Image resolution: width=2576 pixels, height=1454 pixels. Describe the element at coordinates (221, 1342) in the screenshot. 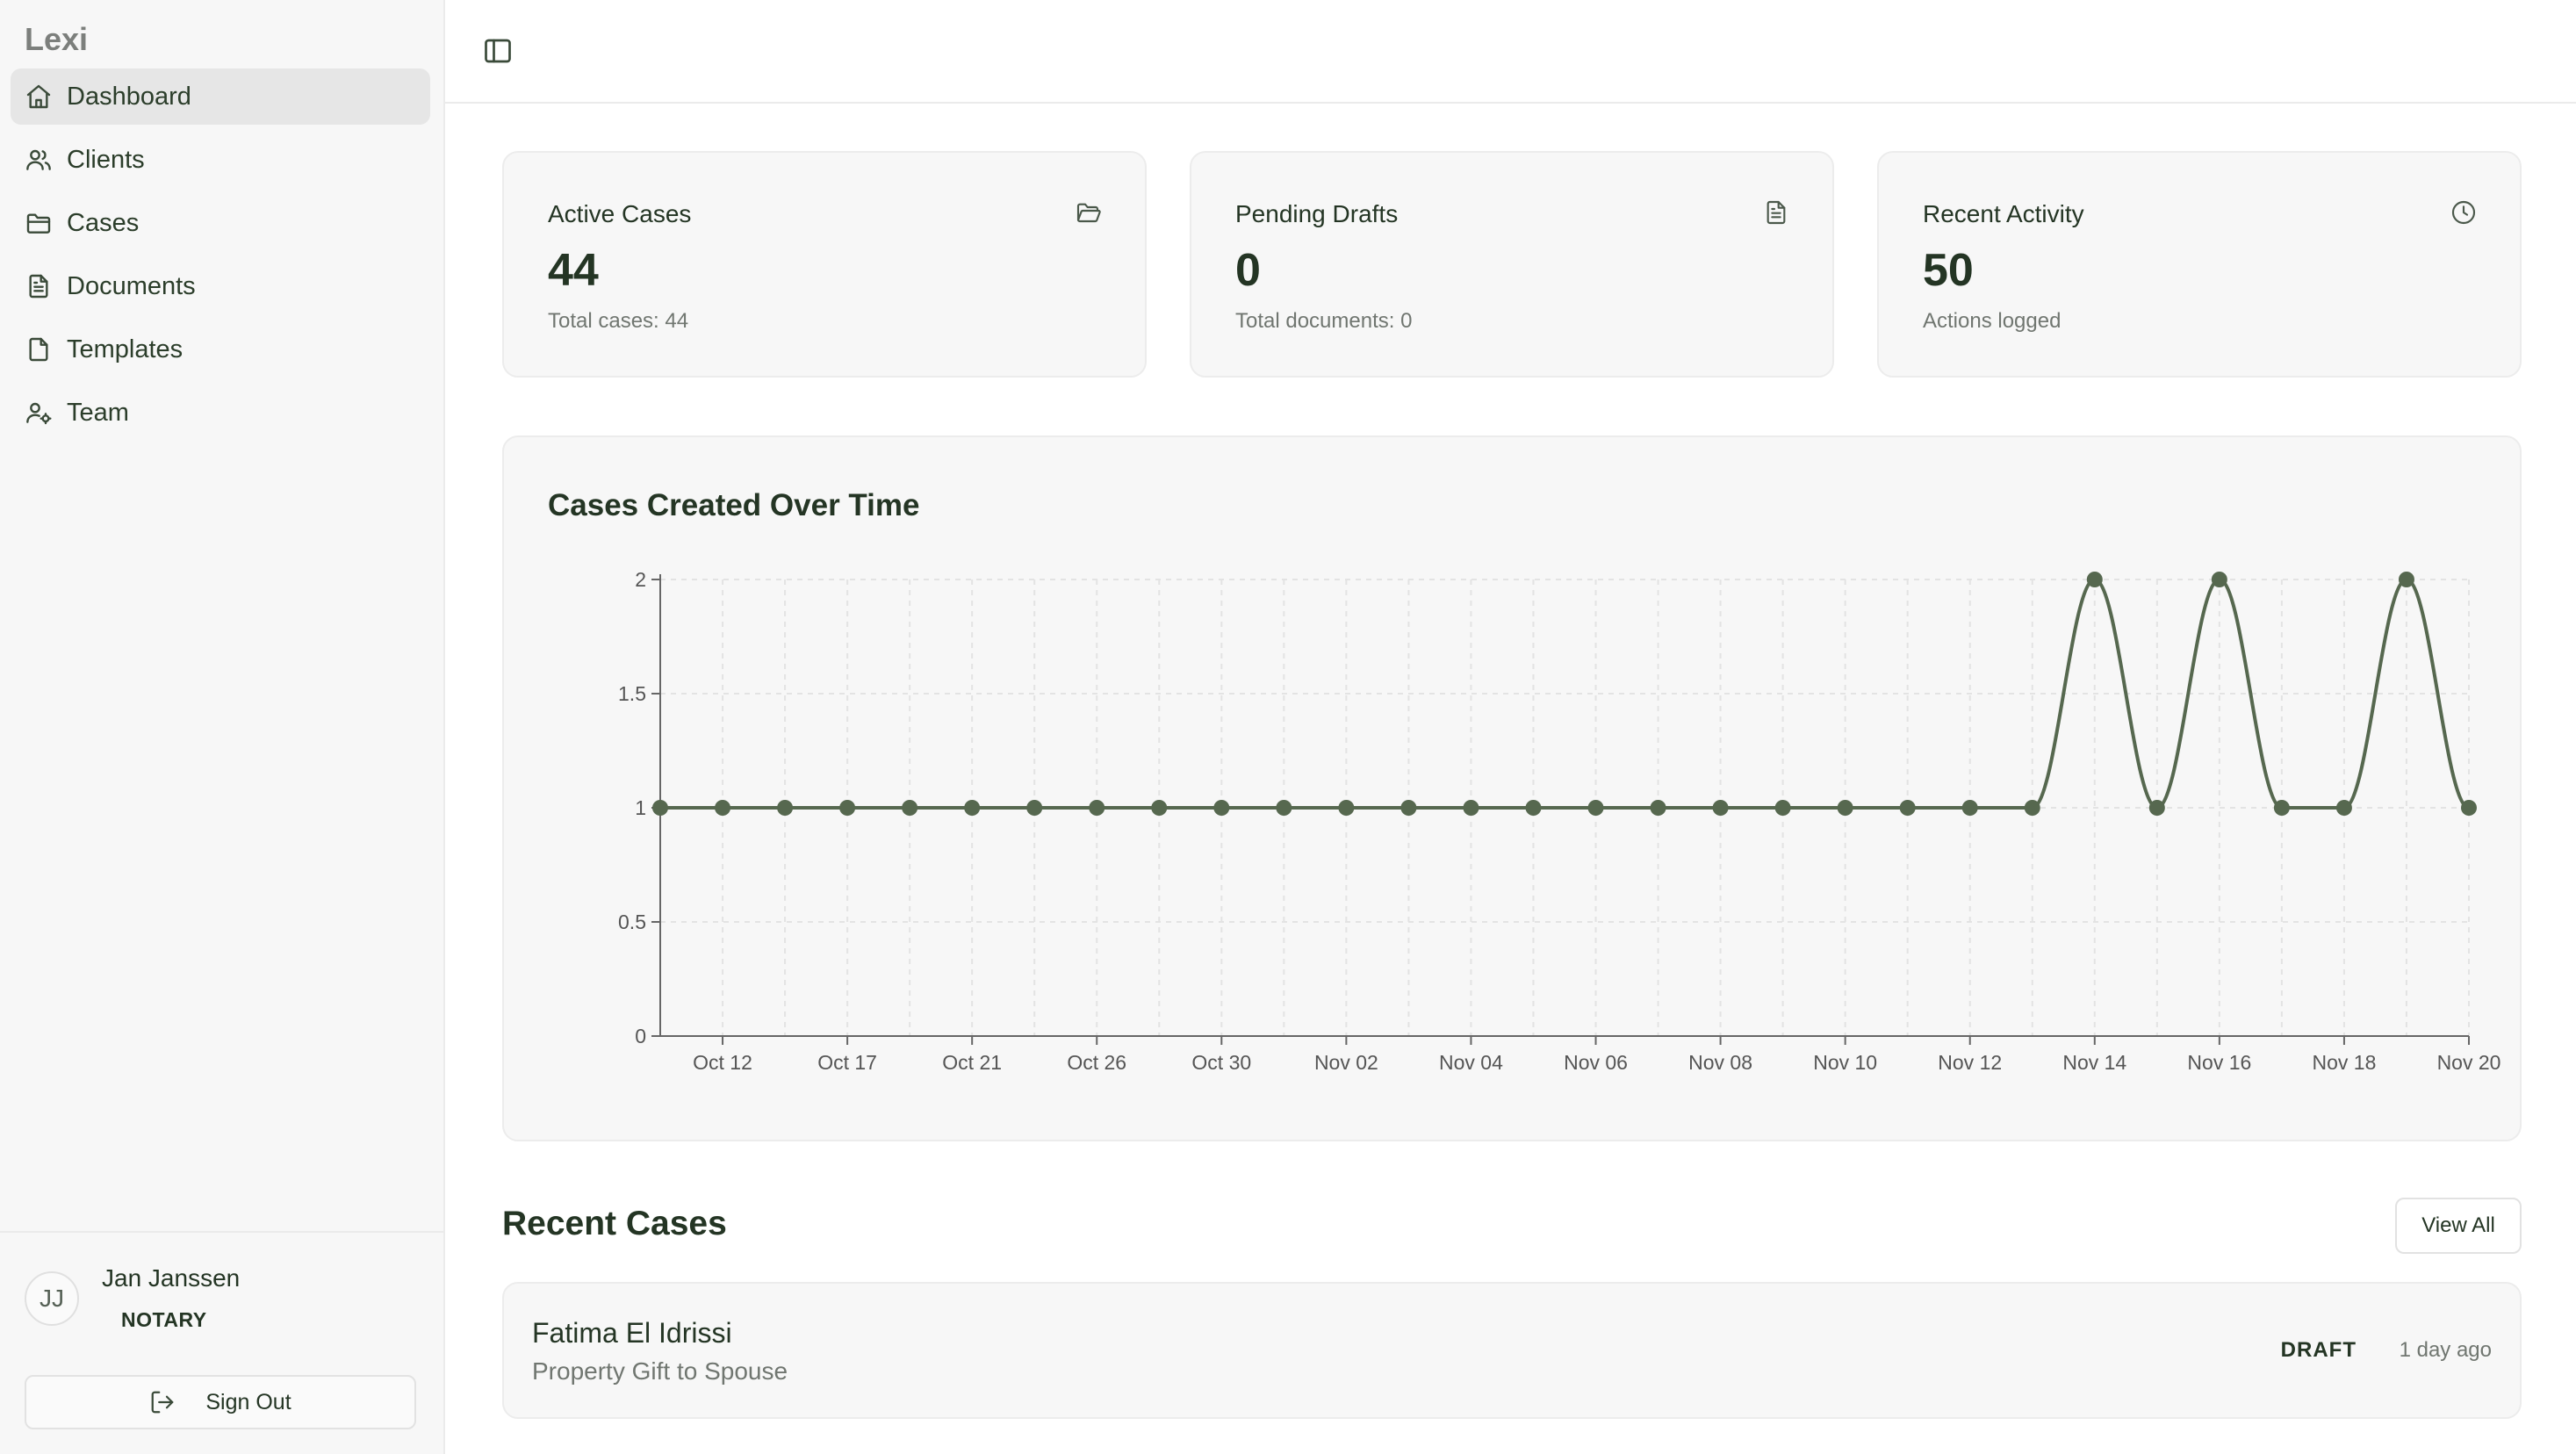

I see `user-panel: JJ Jan Janssen NOTARY Sign Out` at that location.